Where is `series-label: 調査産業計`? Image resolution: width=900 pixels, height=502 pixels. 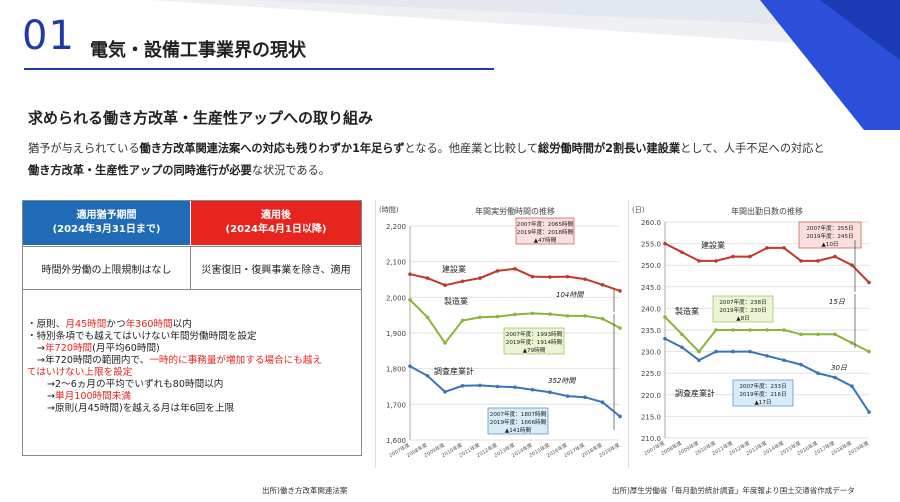 series-label: 調査産業計 is located at coordinates (454, 371).